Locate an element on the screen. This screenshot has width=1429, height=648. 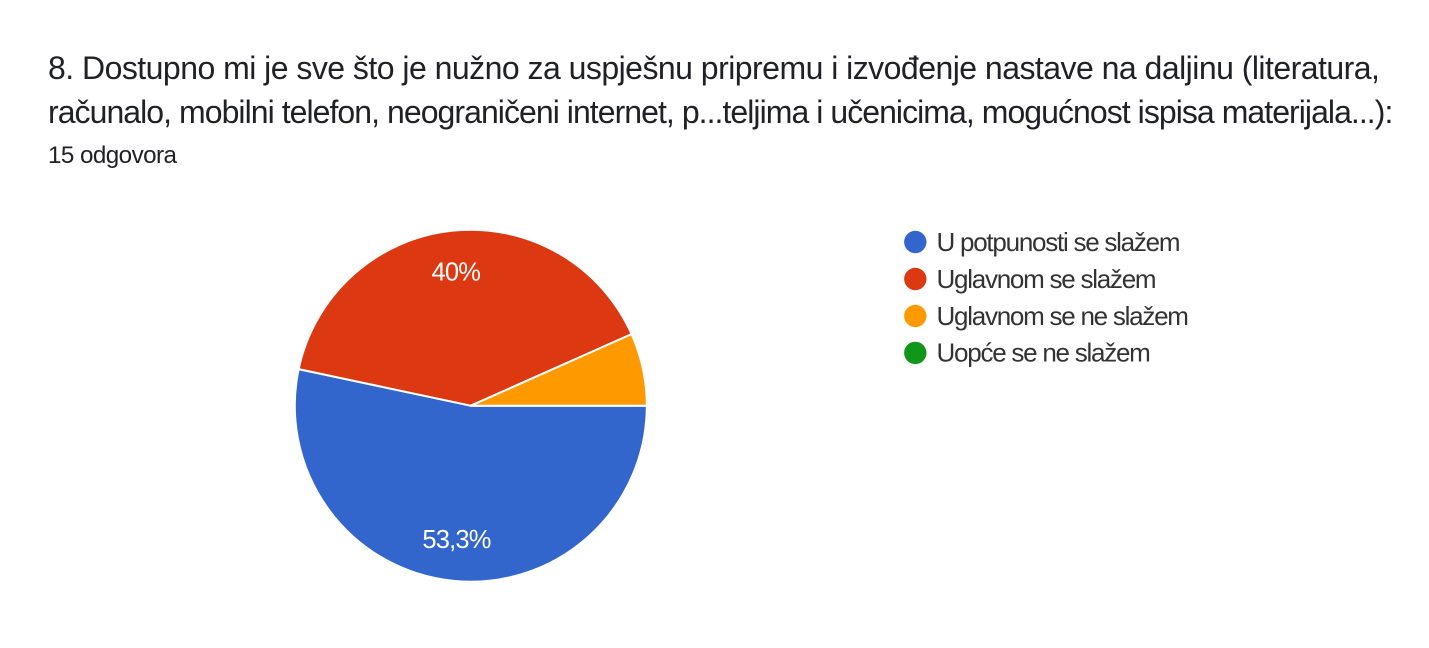
svg-text: Uopće se ne slažem is located at coordinates (1043, 353).